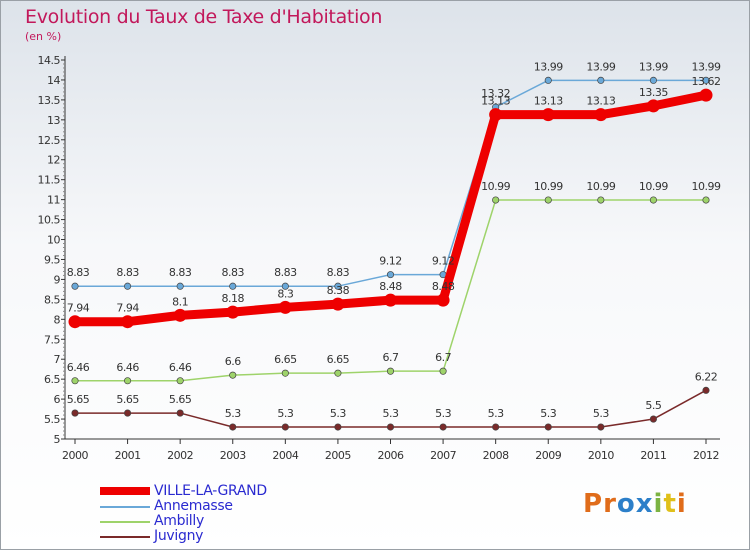 The image size is (750, 550). Describe the element at coordinates (338, 290) in the screenshot. I see `data-label: 8.38` at that location.